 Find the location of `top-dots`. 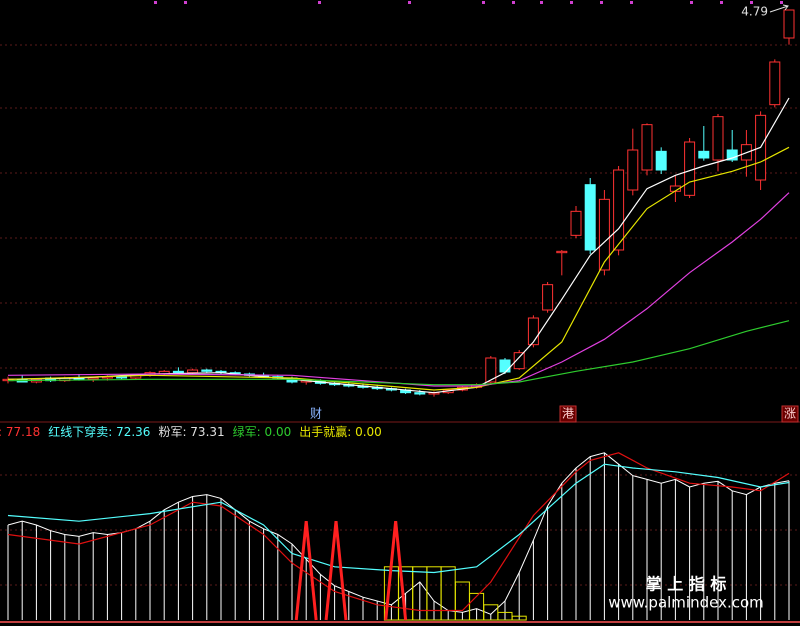

top-dots is located at coordinates (468, 2).